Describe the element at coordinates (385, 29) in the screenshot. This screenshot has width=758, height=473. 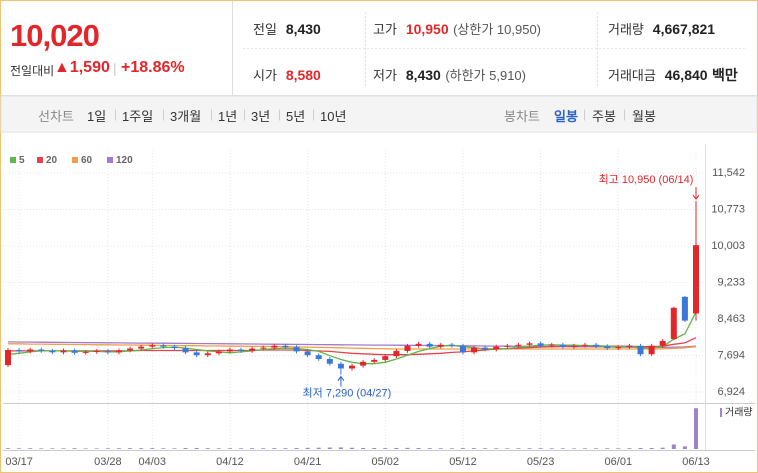
I see `stat-label: 고가` at that location.